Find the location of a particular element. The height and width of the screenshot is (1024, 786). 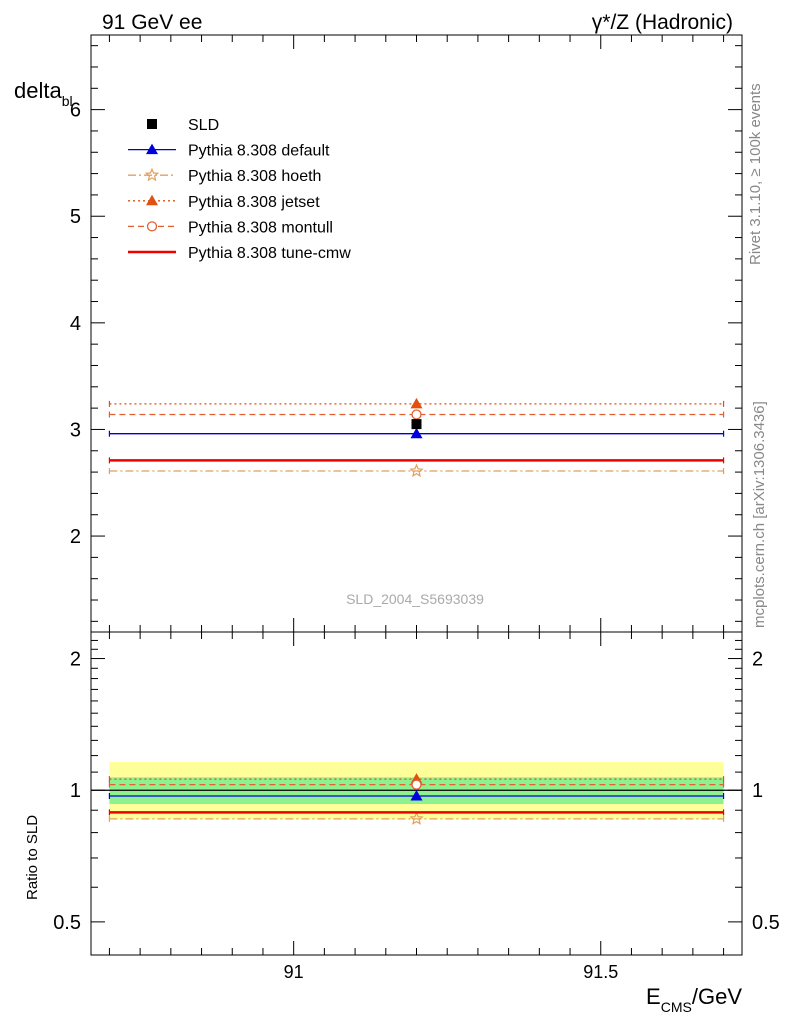

mcplots-label: mcplots.cern.ch [arXiv:1306.3436] is located at coordinates (759, 514).